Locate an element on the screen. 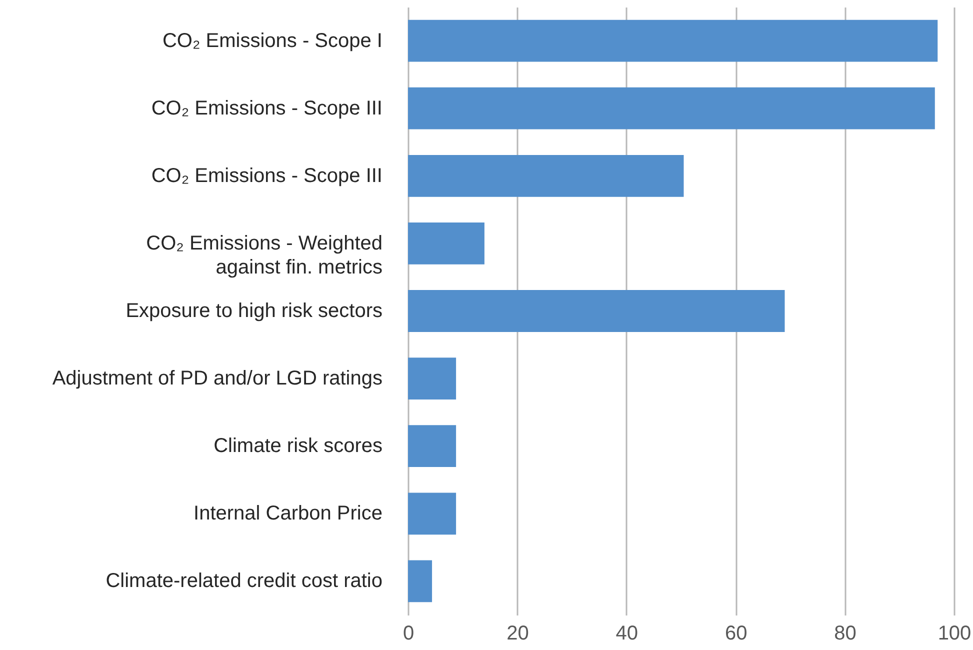 This screenshot has width=973, height=650. x-tick-label: 80 is located at coordinates (845, 633).